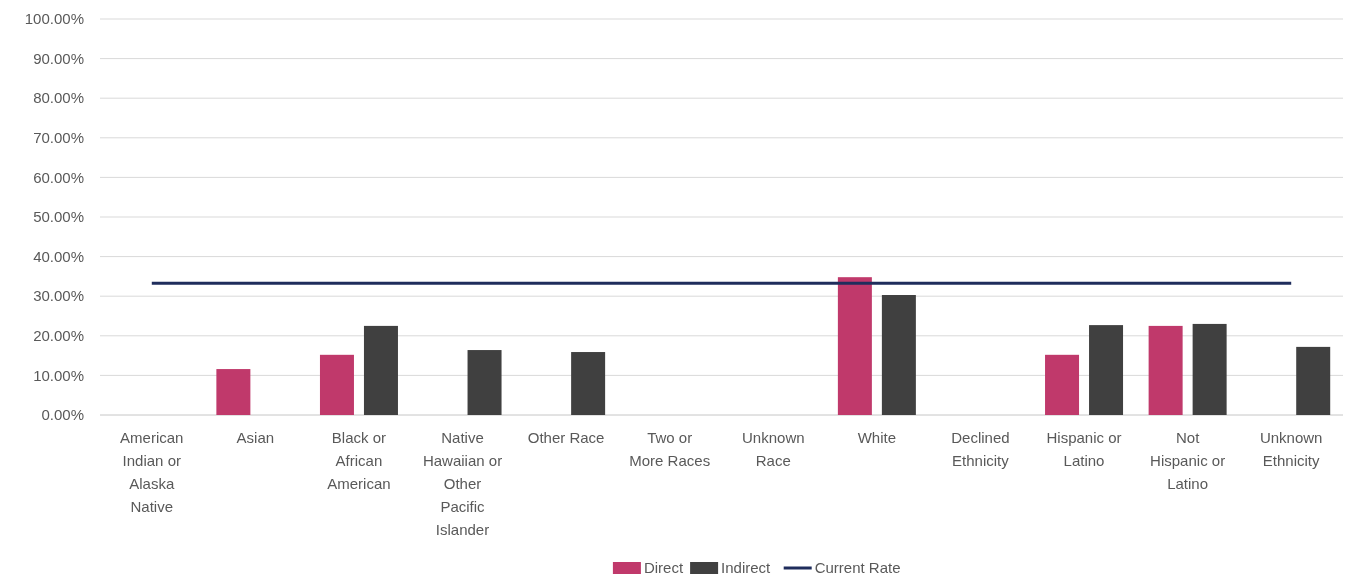 Image resolution: width=1349 pixels, height=579 pixels. I want to click on x-tick-label: Asian, so click(255, 437).